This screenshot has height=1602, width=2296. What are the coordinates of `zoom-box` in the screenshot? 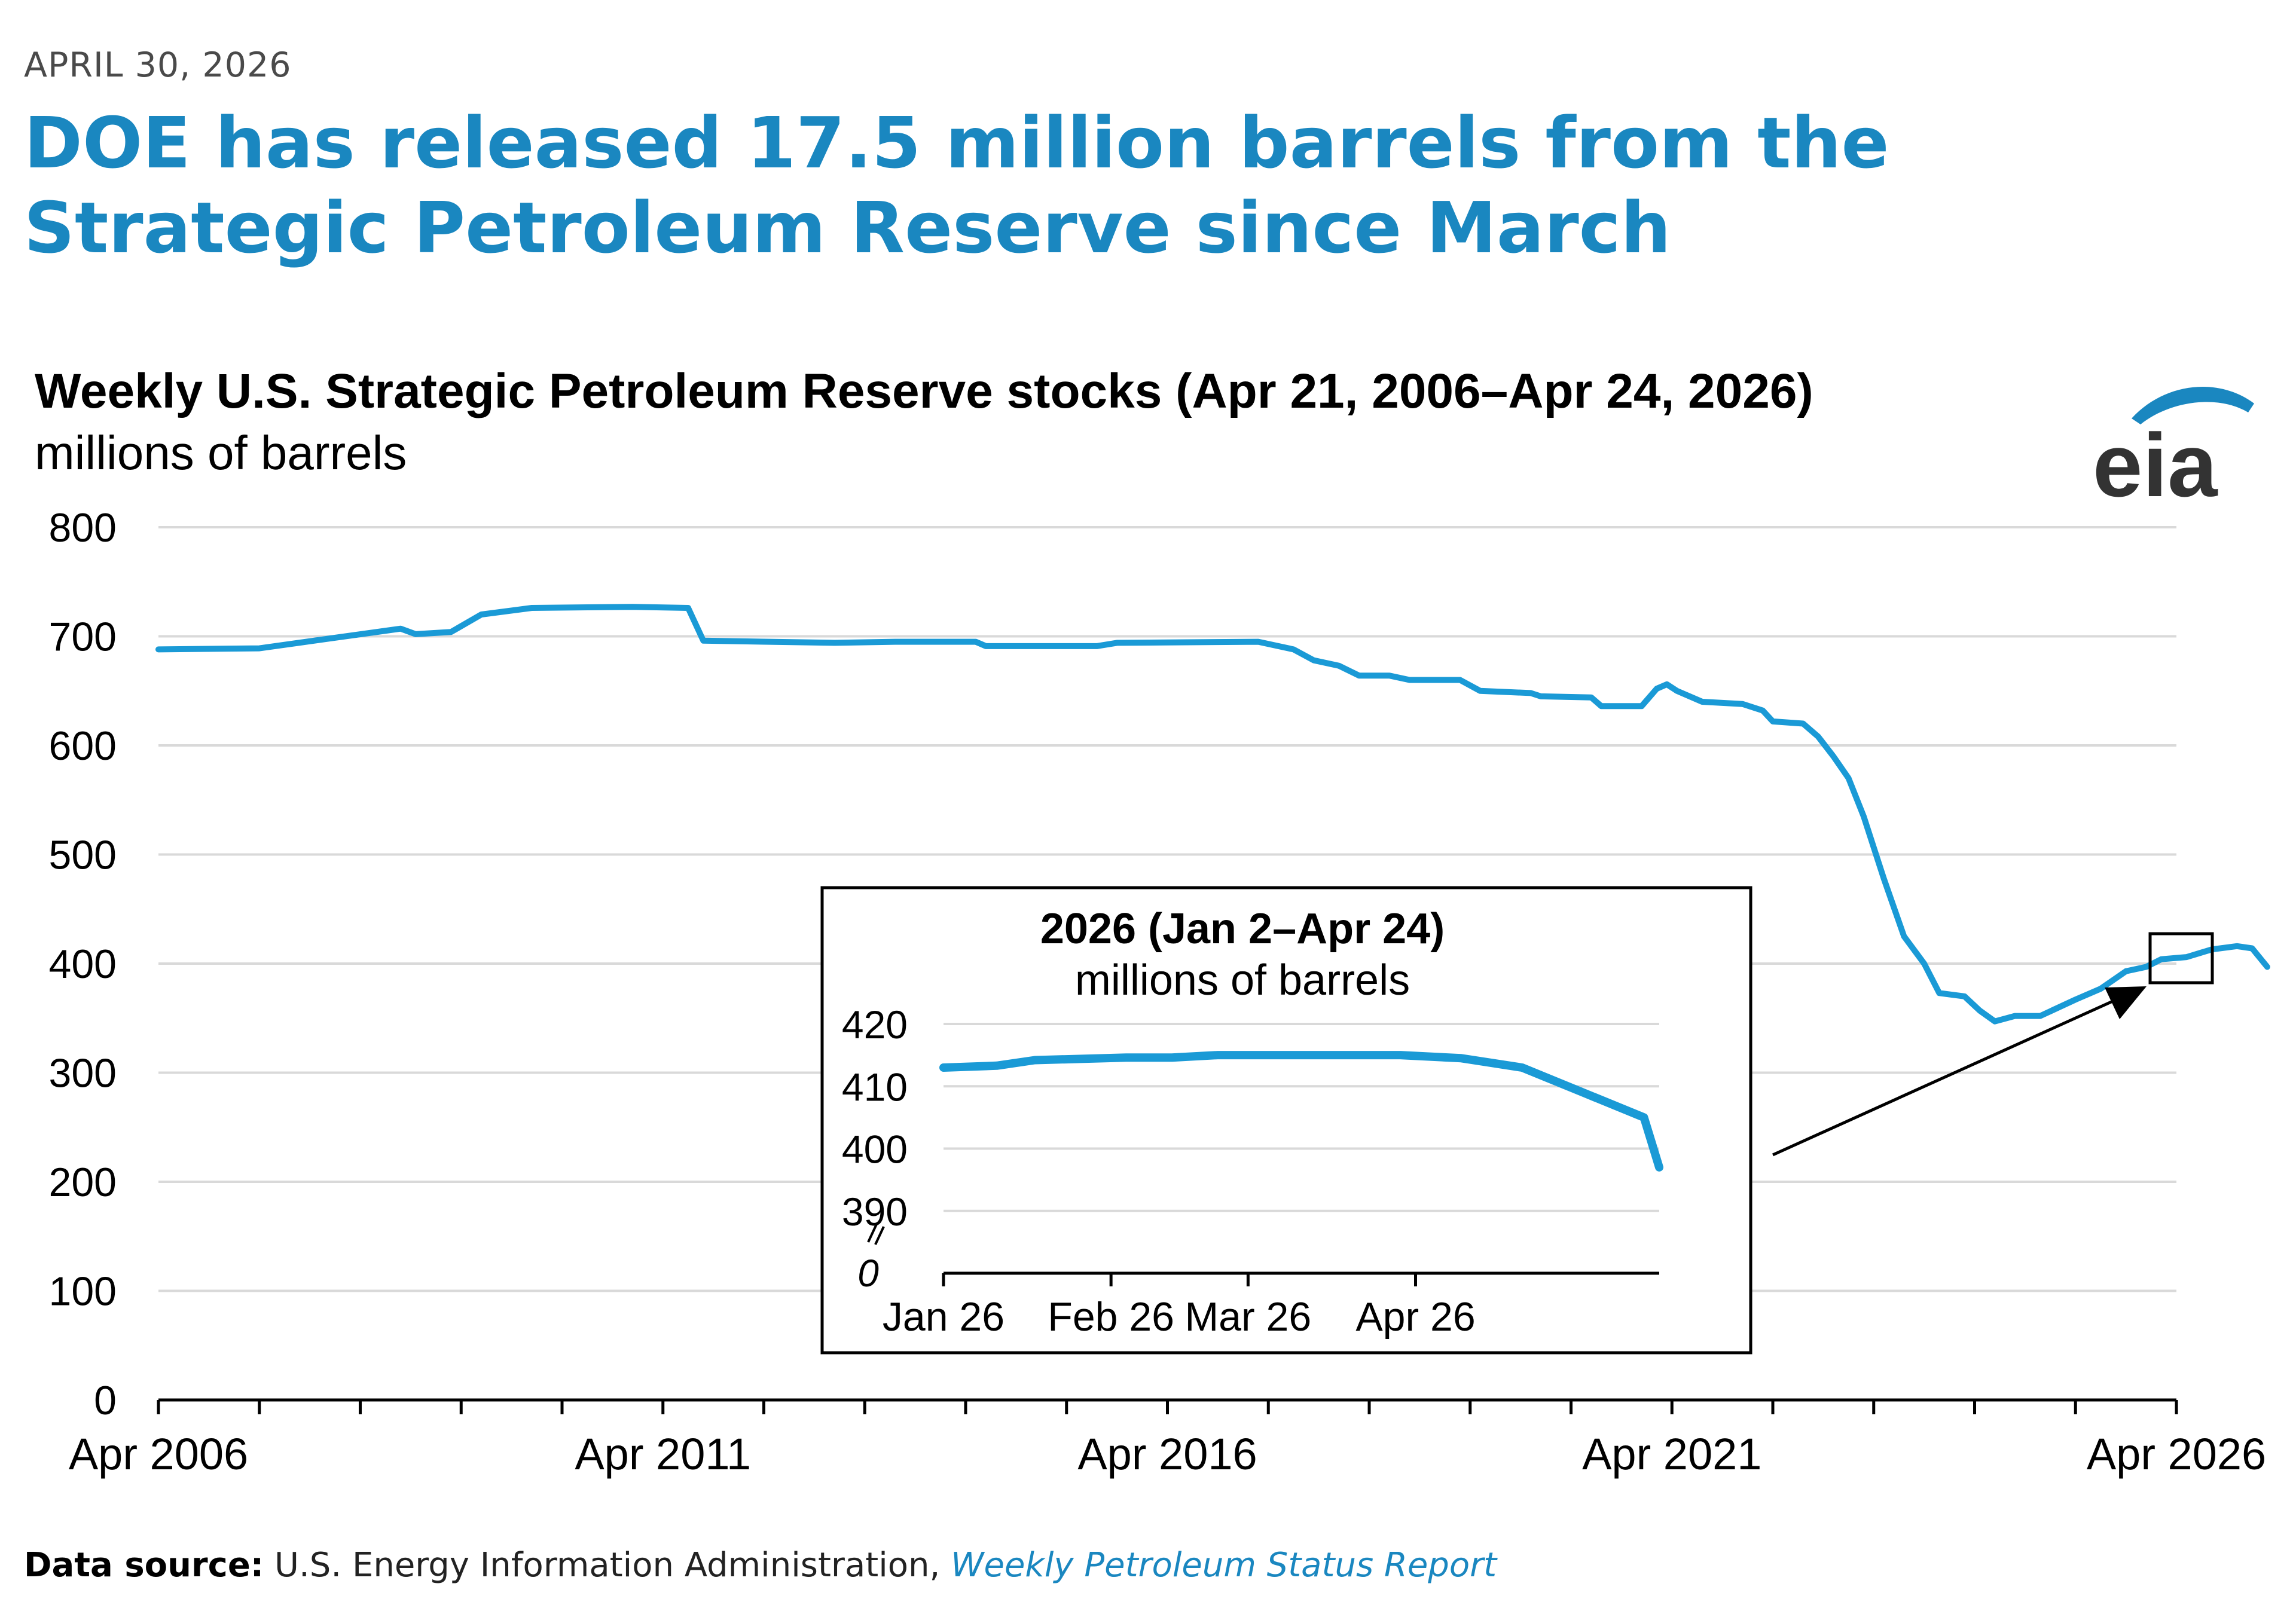 It's located at (2181, 959).